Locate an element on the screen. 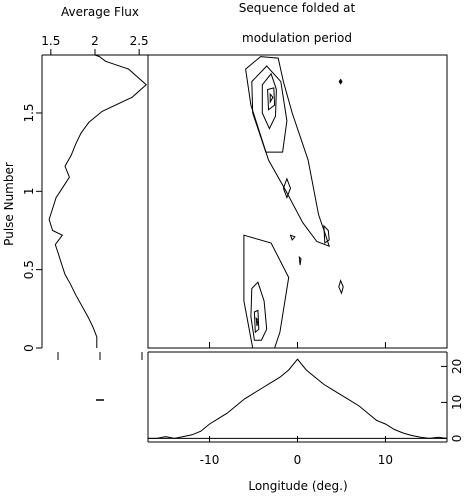  flux-y-tick-label: 1.5 is located at coordinates (29, 112).